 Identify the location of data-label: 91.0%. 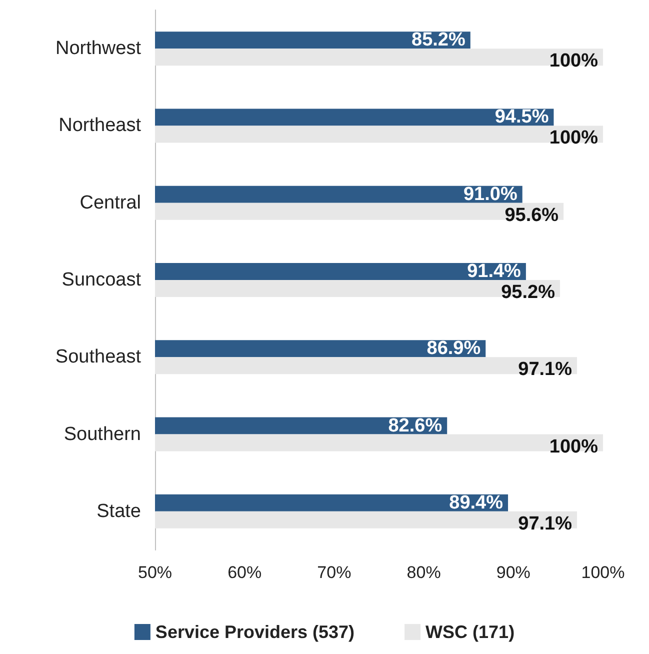
(490, 194).